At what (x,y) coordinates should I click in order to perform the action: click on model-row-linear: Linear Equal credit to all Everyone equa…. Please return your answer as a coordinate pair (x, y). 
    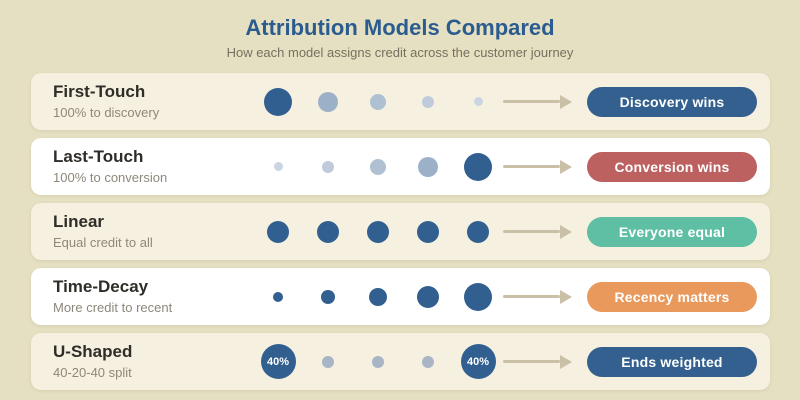
    Looking at the image, I should click on (400, 231).